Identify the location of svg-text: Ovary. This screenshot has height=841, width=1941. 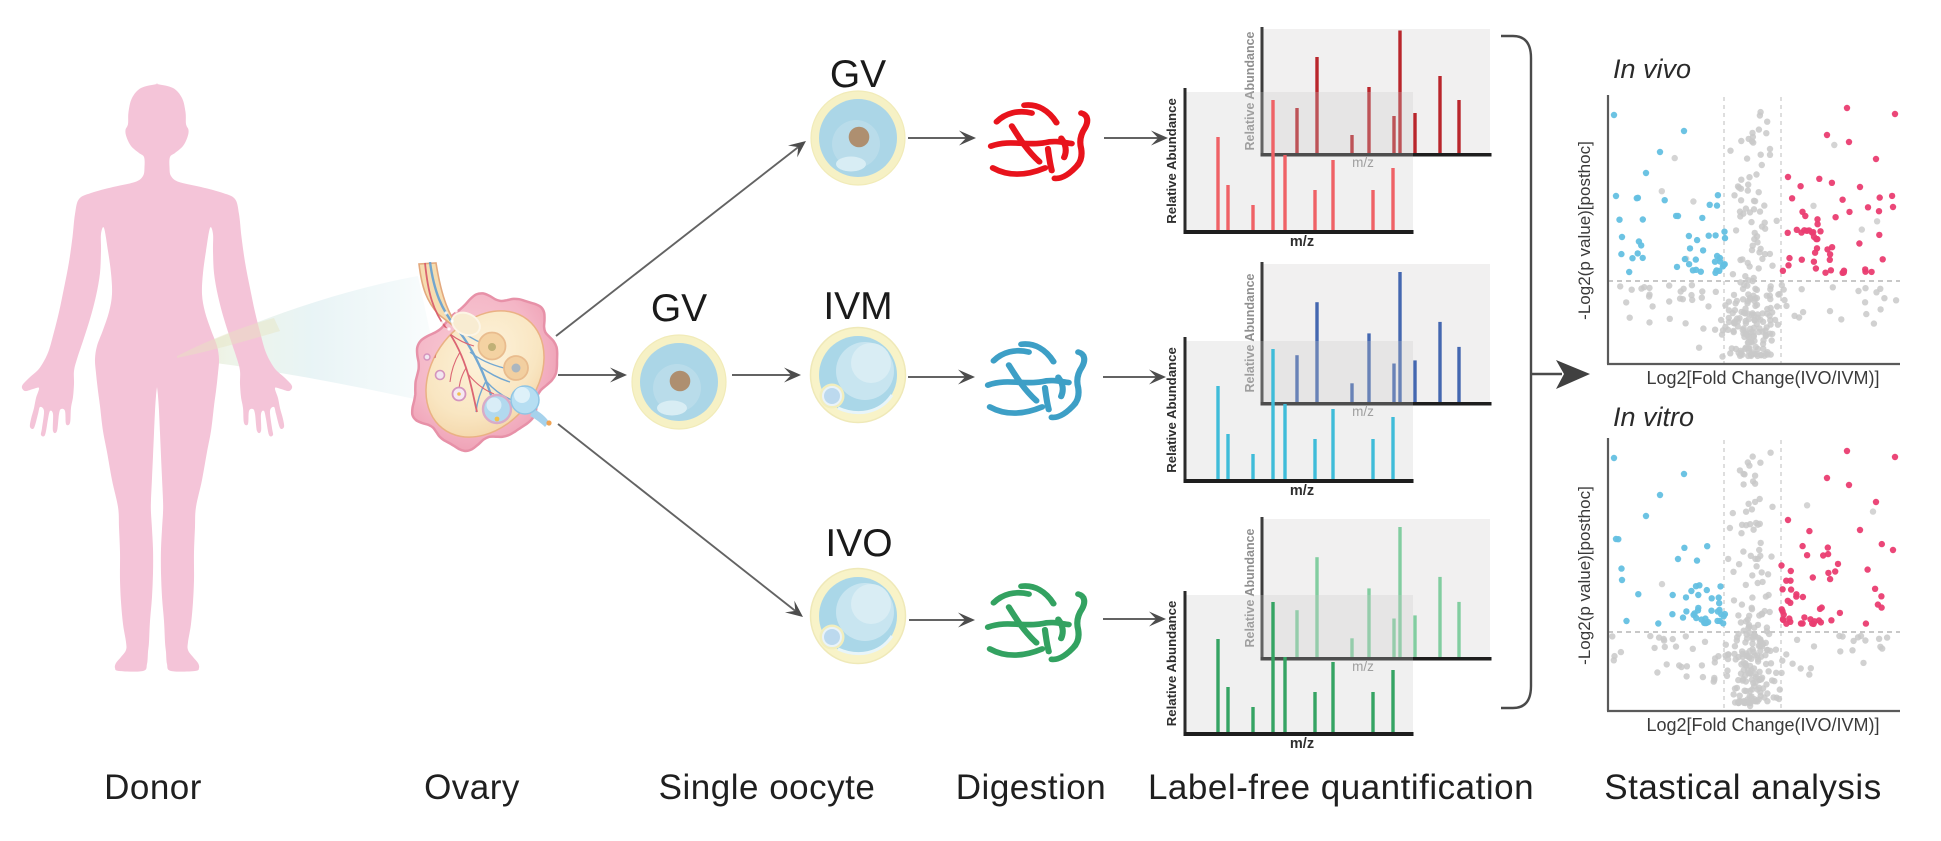
(472, 787).